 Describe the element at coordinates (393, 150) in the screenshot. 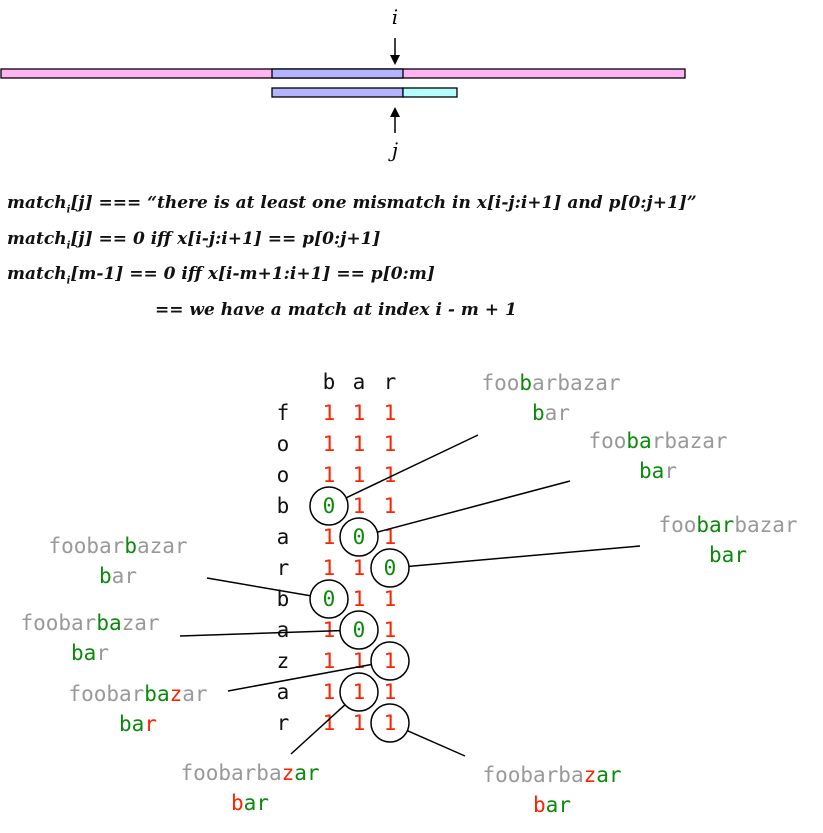

I see `j-label: j` at that location.